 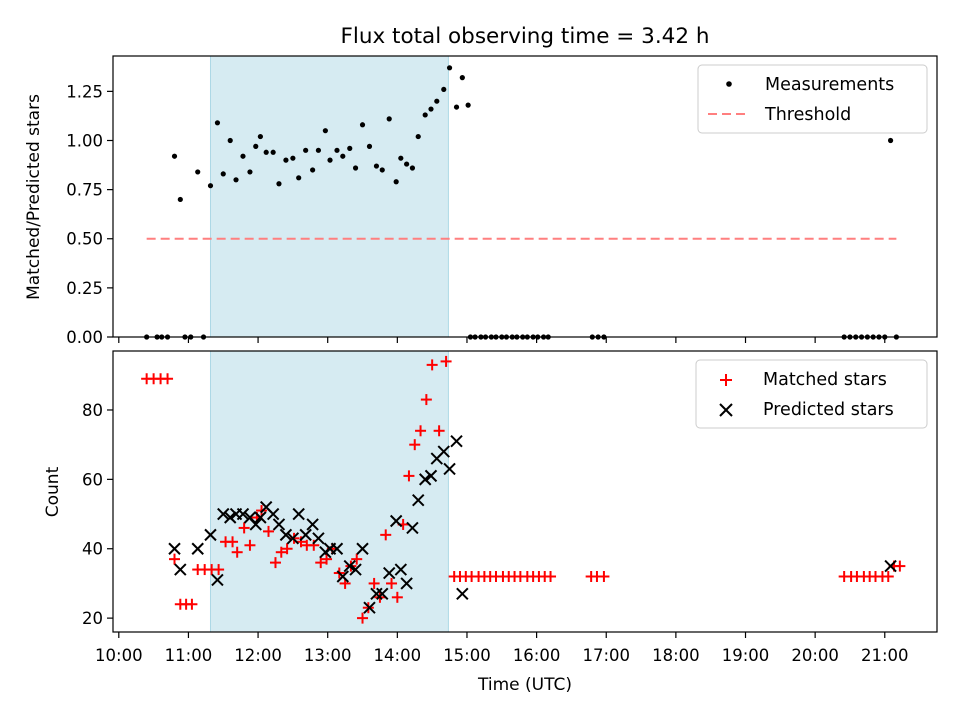 What do you see at coordinates (537, 655) in the screenshot?
I see `x-tick-label: 16:00` at bounding box center [537, 655].